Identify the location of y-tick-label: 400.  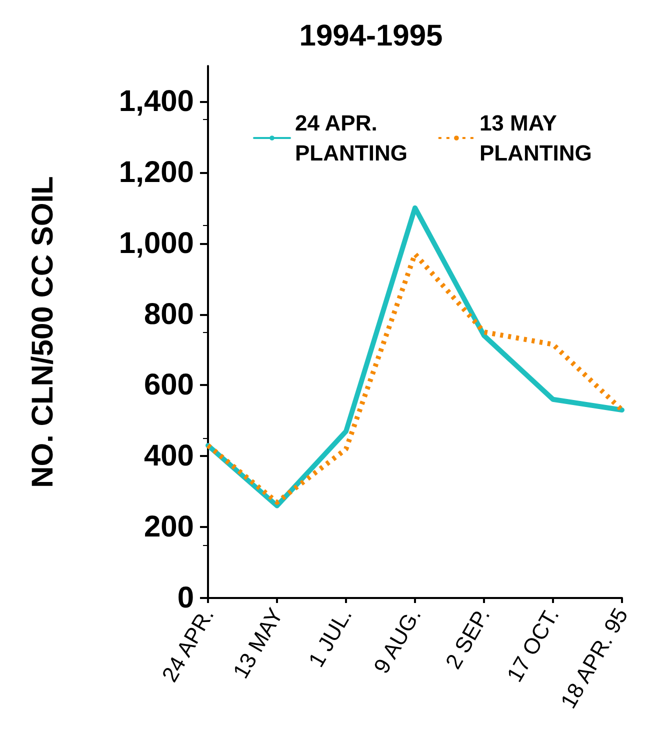
(169, 456).